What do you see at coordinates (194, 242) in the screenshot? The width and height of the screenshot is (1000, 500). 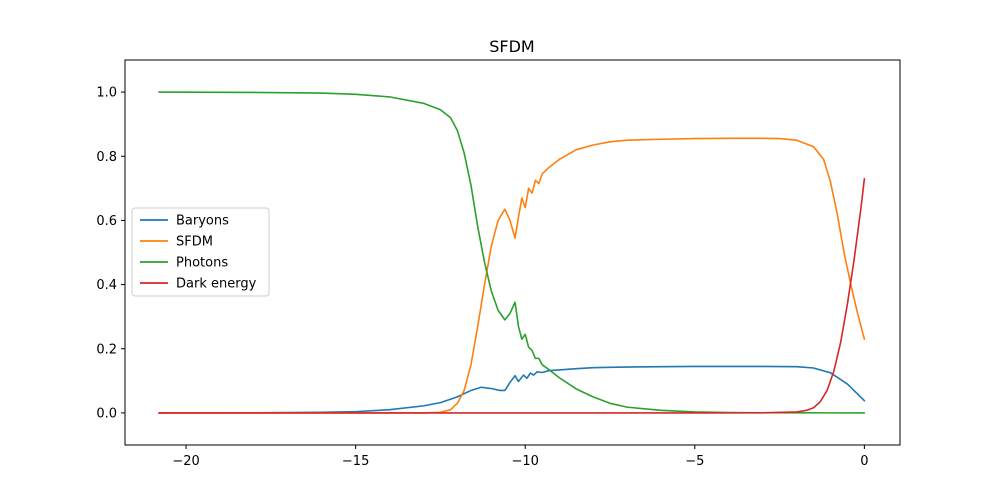 I see `legend-label-sfdm: SFDM` at bounding box center [194, 242].